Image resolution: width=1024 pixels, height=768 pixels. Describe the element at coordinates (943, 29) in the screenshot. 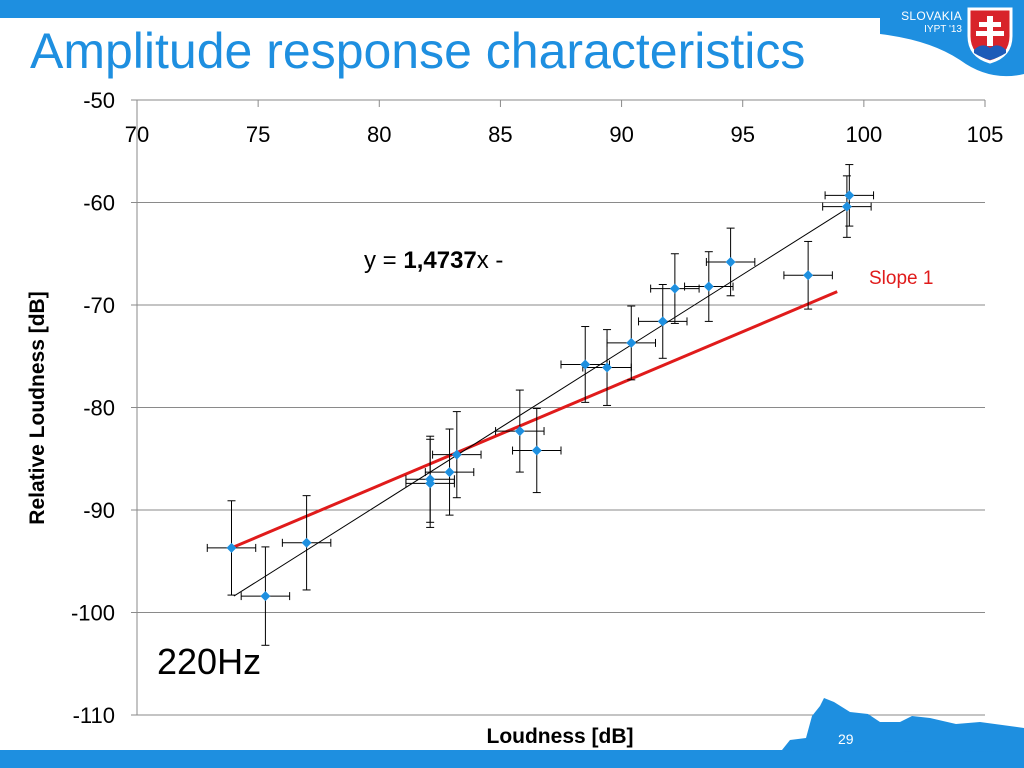

I see `brand-event: IYPT '13` at that location.